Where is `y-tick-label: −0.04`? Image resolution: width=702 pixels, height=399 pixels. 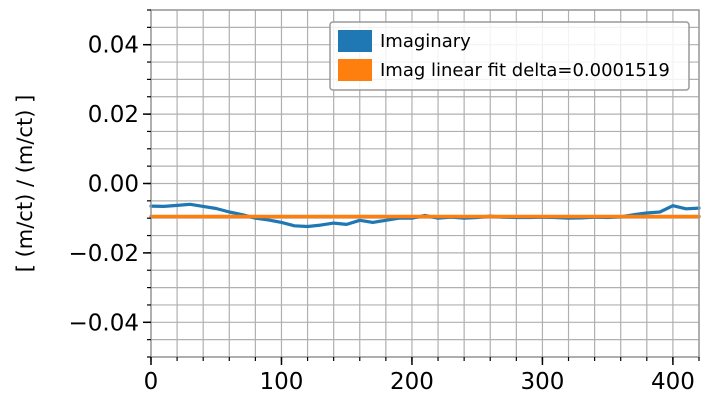 y-tick-label: −0.04 is located at coordinates (104, 323).